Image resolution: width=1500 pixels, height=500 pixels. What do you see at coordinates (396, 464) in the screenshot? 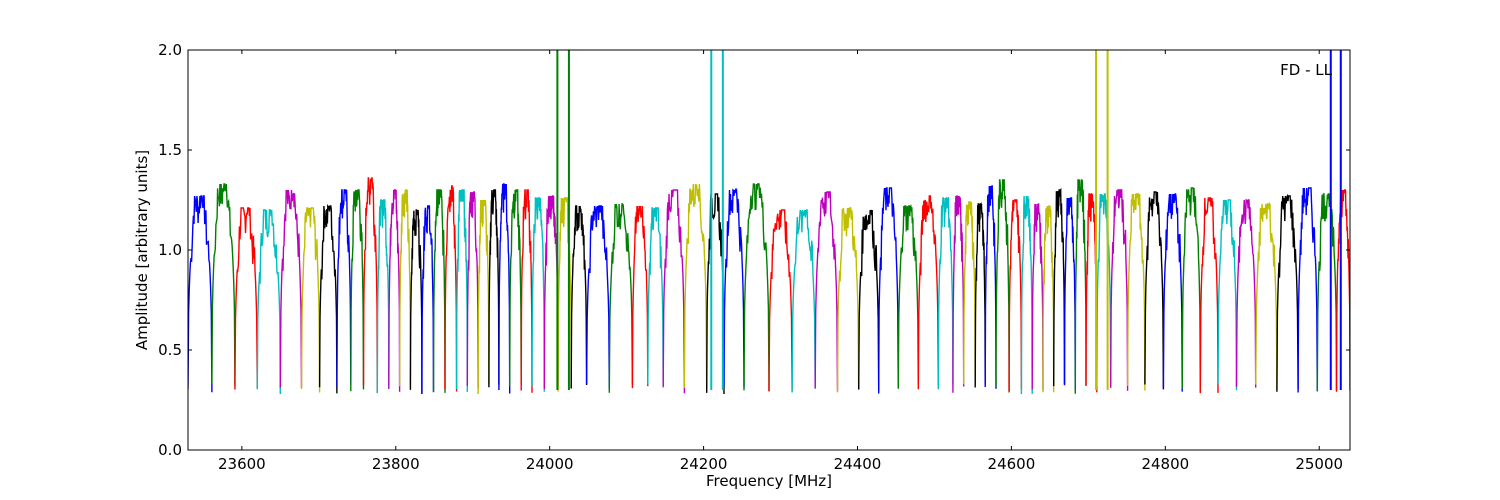
I see `x-tick-label: 23800` at bounding box center [396, 464].